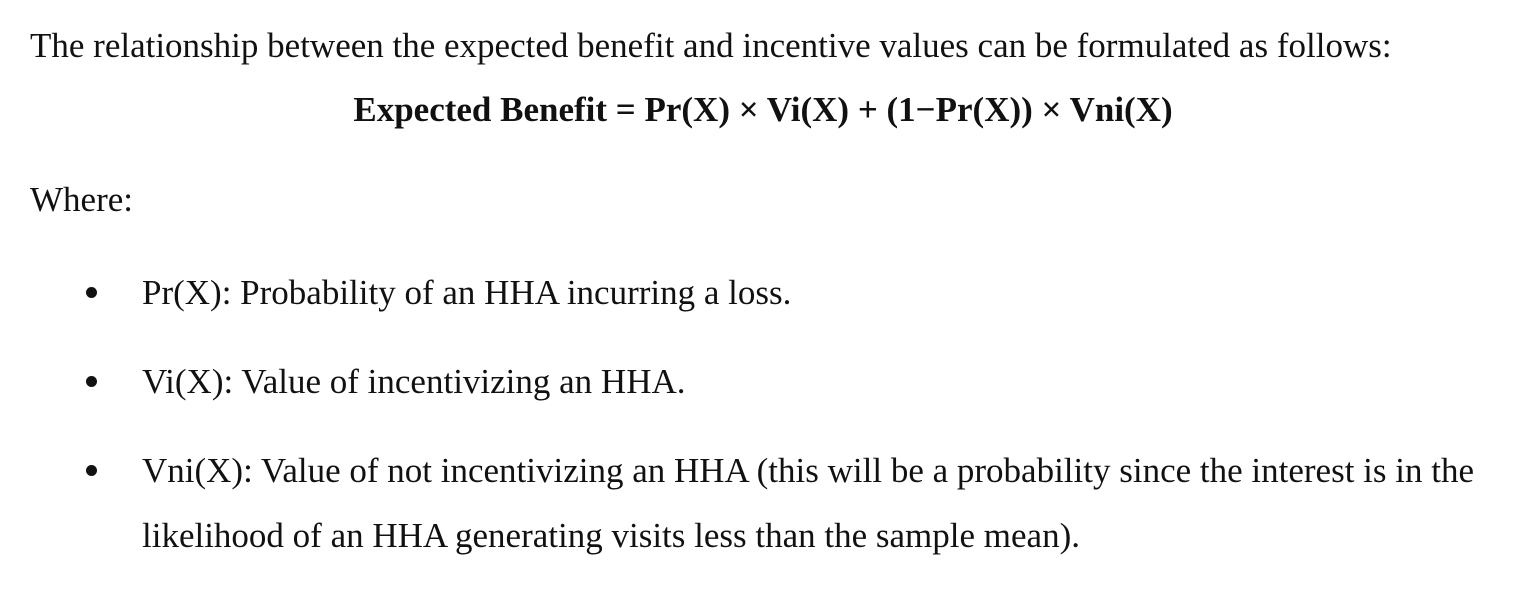 The height and width of the screenshot is (594, 1520). What do you see at coordinates (81, 199) in the screenshot?
I see `where-label: Where:` at bounding box center [81, 199].